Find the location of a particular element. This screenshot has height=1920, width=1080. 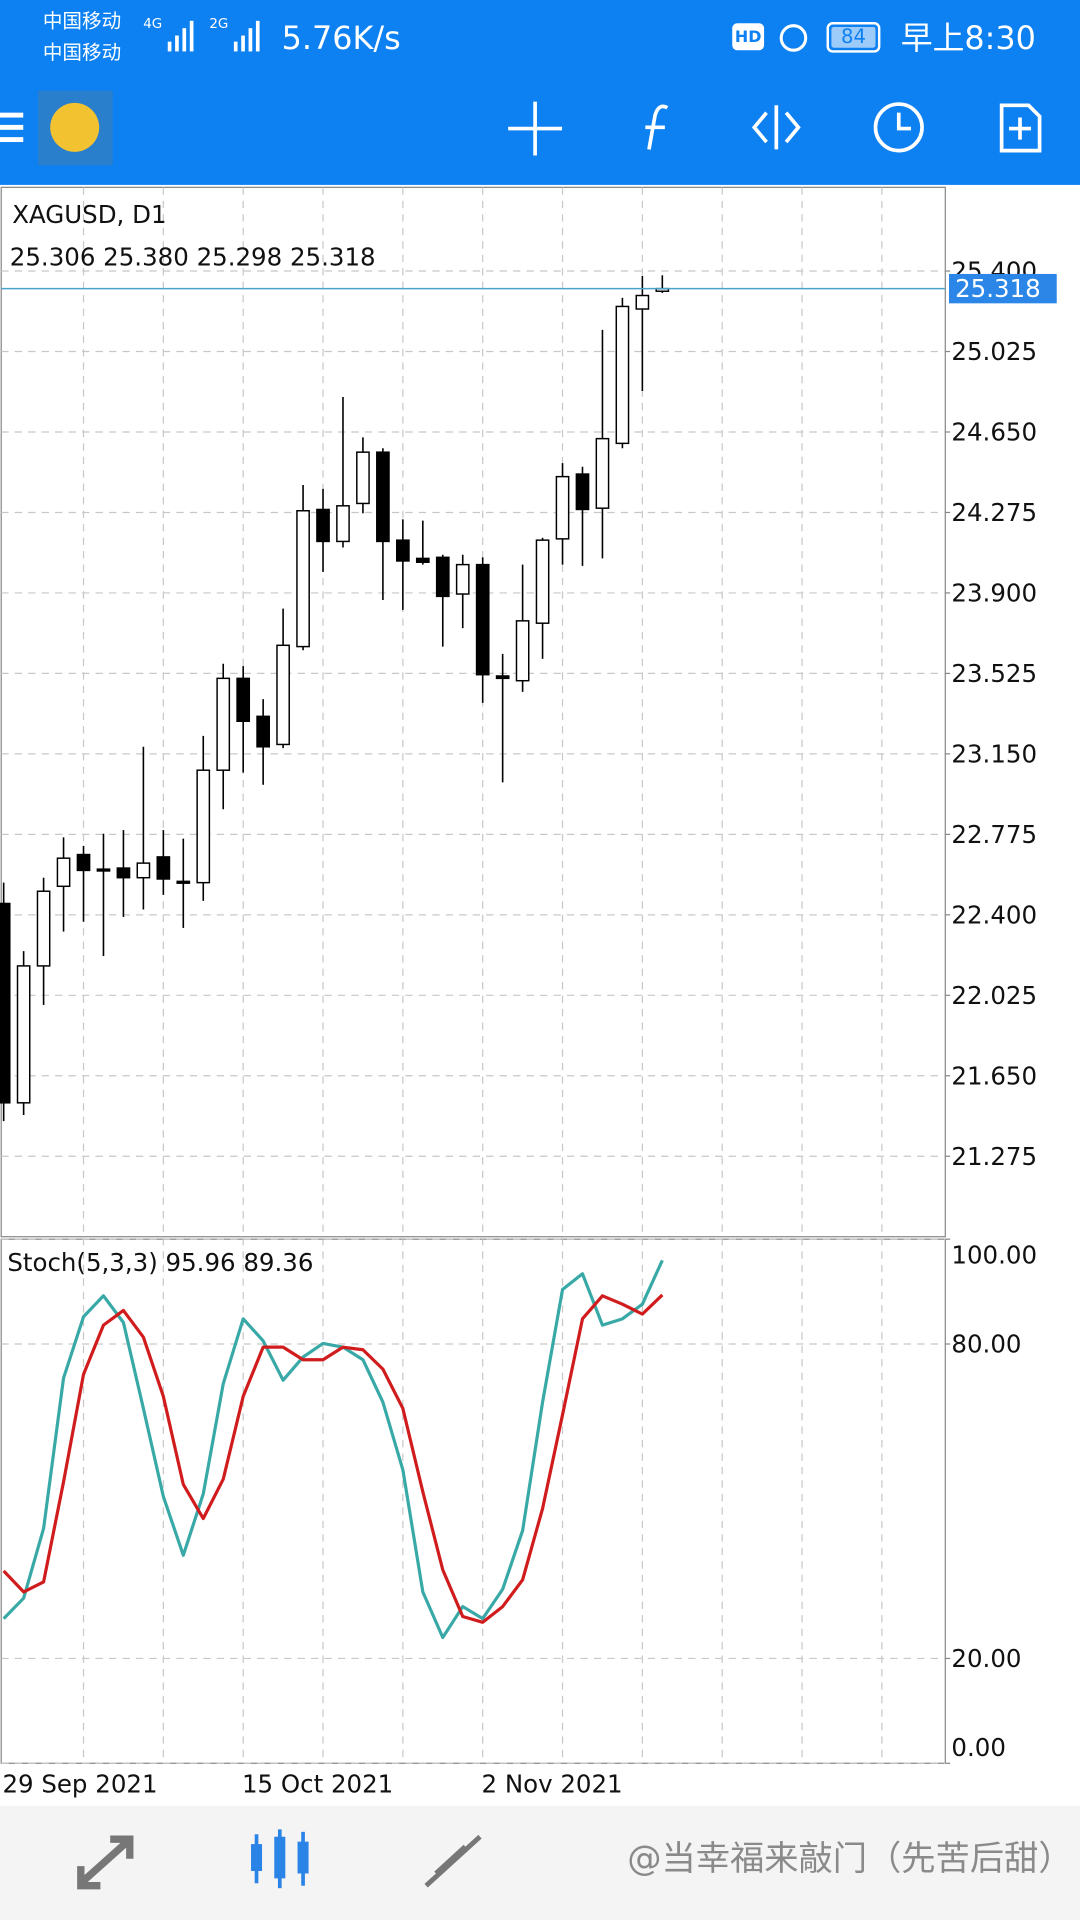

hd-badge is located at coordinates (748, 37).